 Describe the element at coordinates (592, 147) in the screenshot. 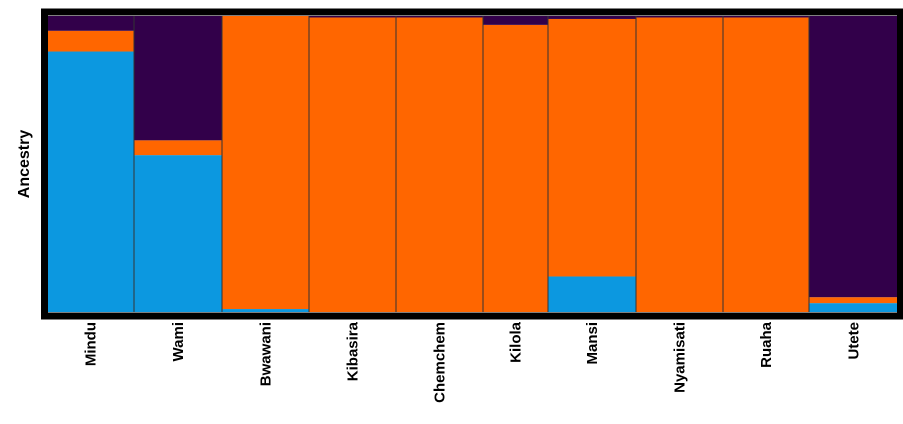

I see `bar-mansi-orange` at that location.